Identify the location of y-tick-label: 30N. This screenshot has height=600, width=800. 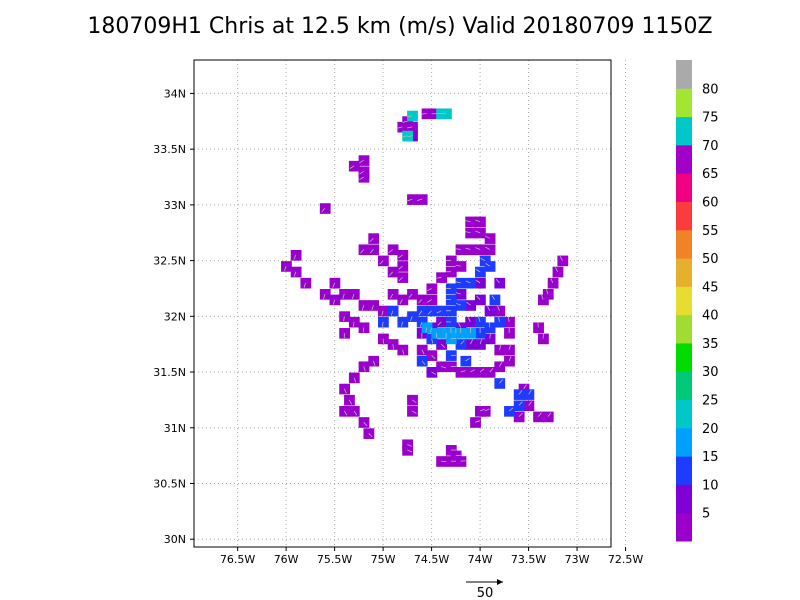
(175, 539).